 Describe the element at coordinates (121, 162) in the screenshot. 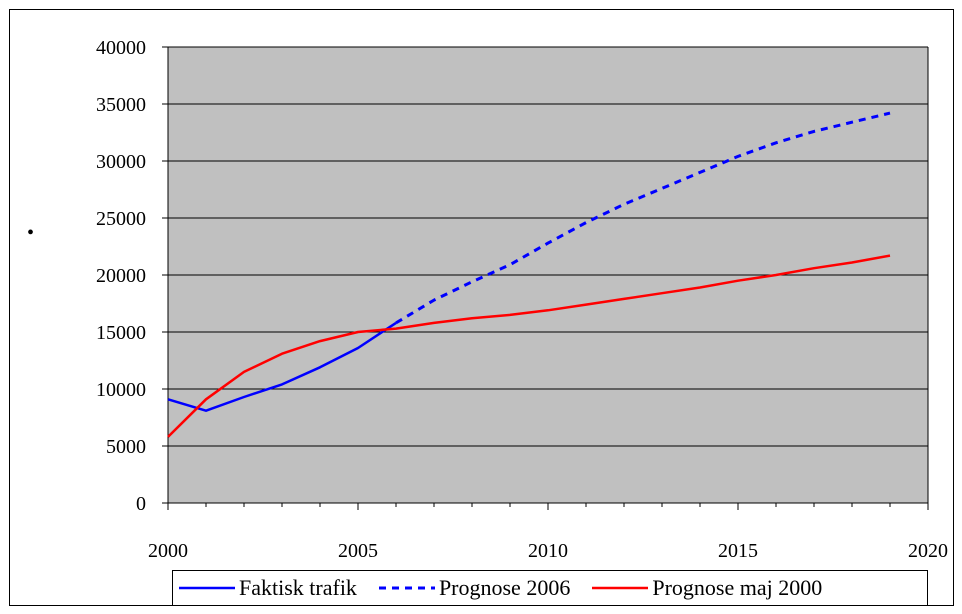

I see `y-tick-label-6: 30000` at that location.